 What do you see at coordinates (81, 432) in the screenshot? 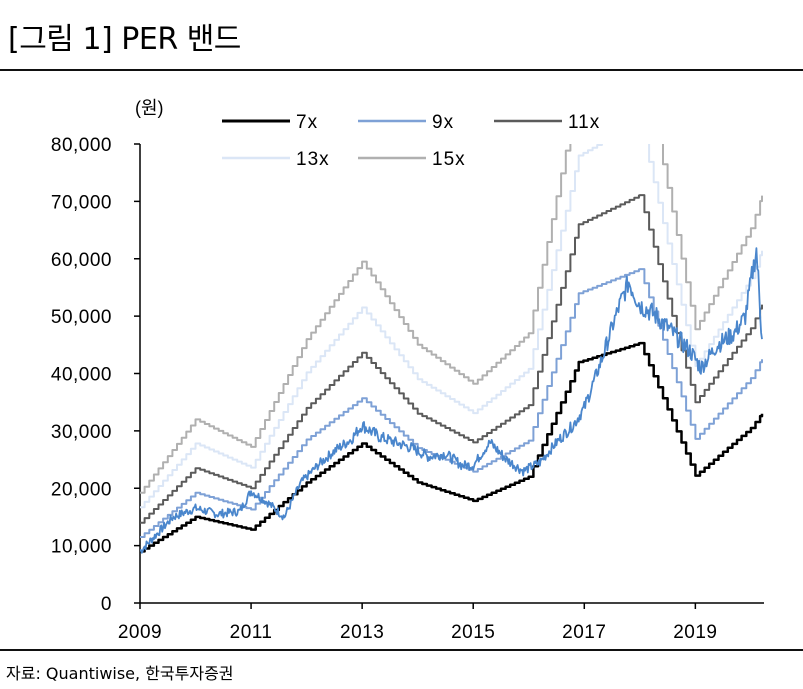
I see `y-tick-label: 30,000` at bounding box center [81, 432].